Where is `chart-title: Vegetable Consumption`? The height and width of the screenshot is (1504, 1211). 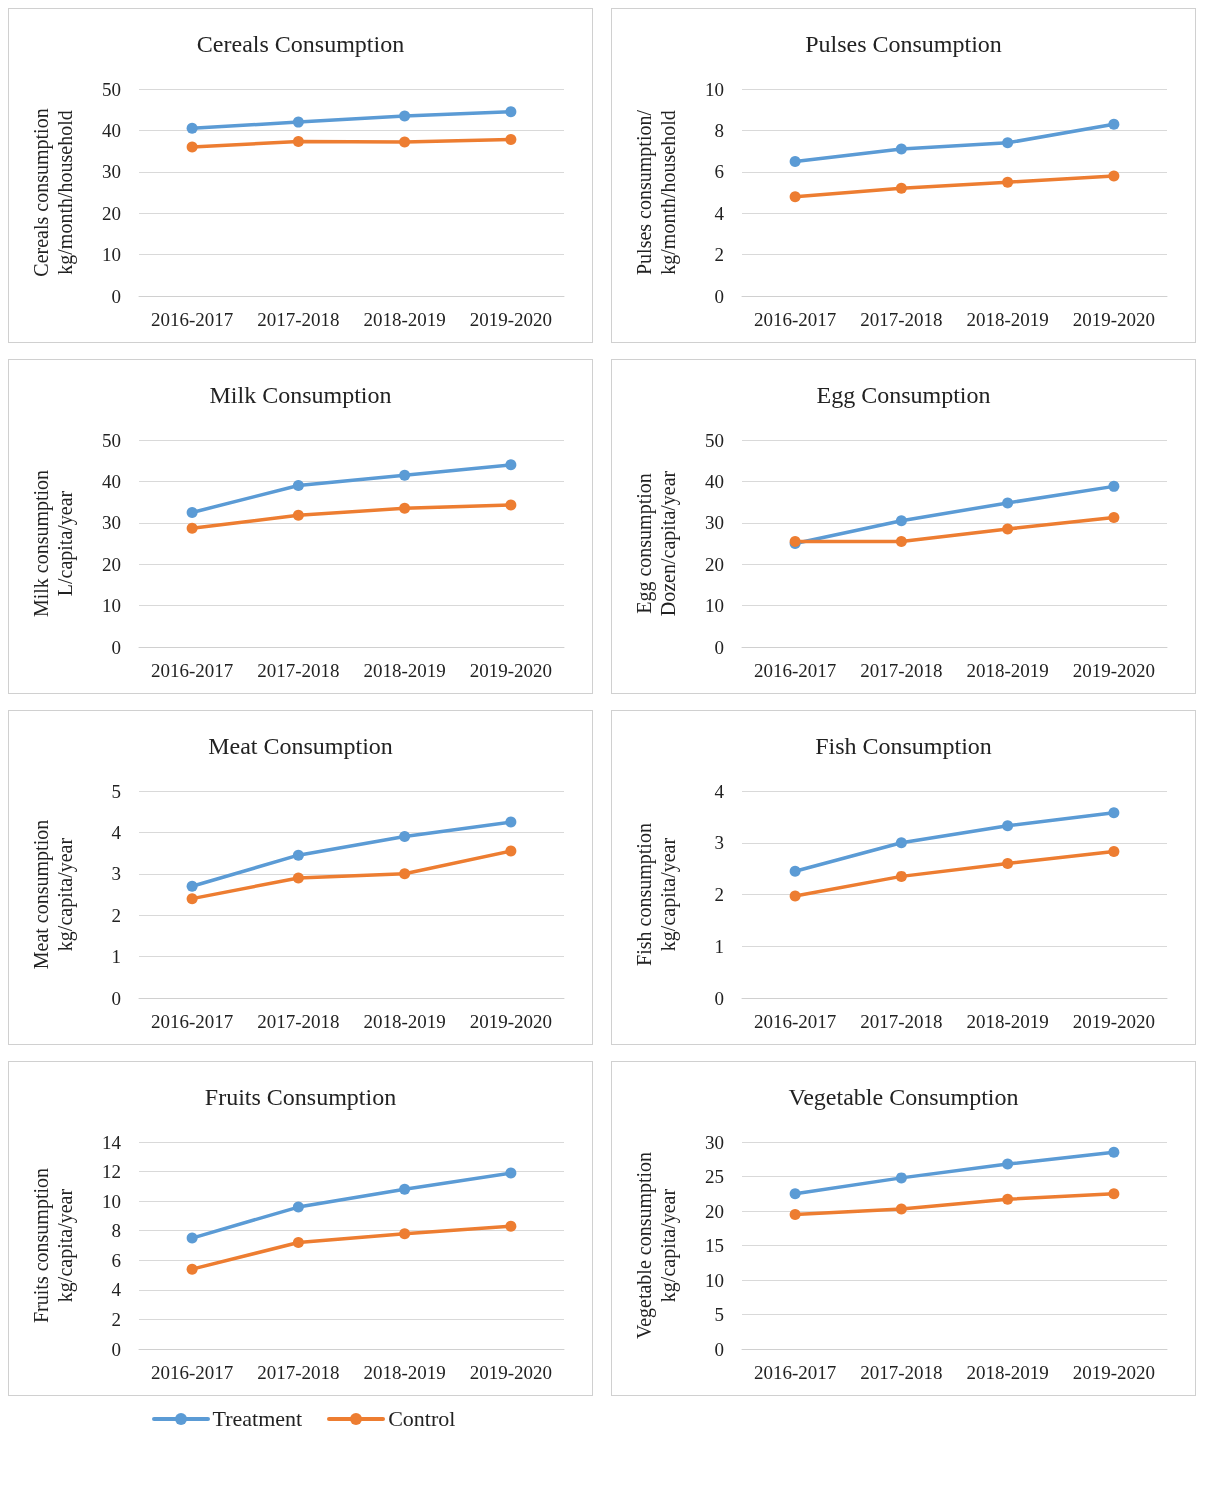
chart-title: Vegetable Consumption is located at coordinates (903, 1097).